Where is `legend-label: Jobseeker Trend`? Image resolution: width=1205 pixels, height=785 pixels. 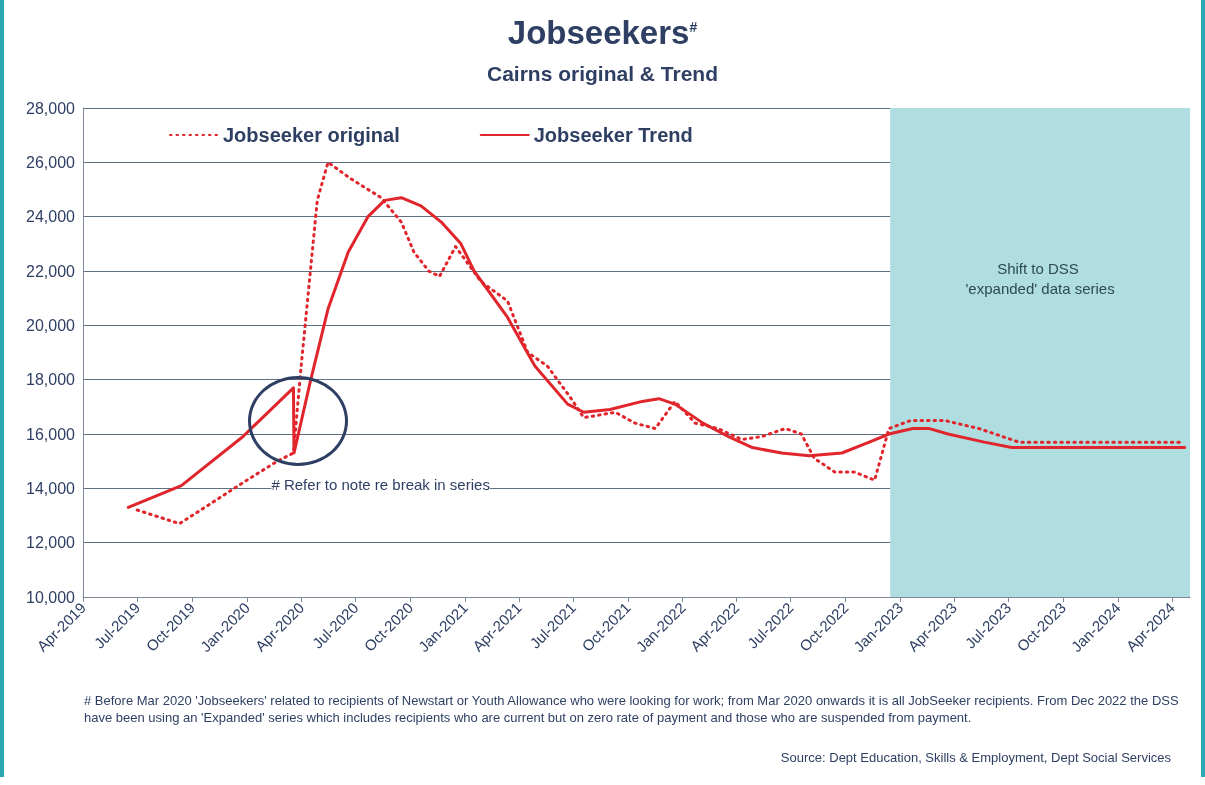
legend-label: Jobseeker Trend is located at coordinates (613, 135).